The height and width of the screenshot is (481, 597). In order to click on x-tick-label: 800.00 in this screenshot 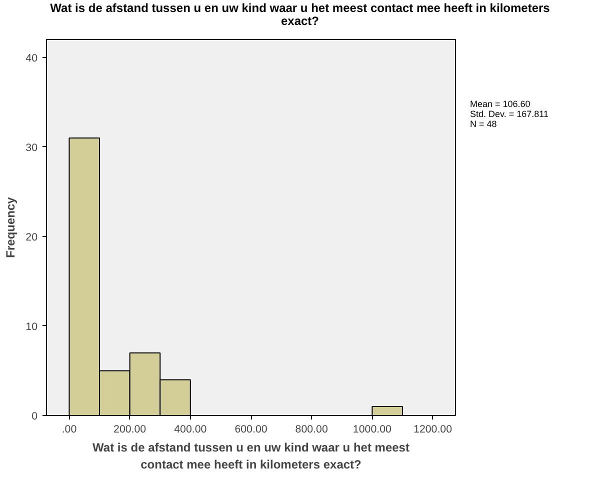, I will do `click(311, 430)`.